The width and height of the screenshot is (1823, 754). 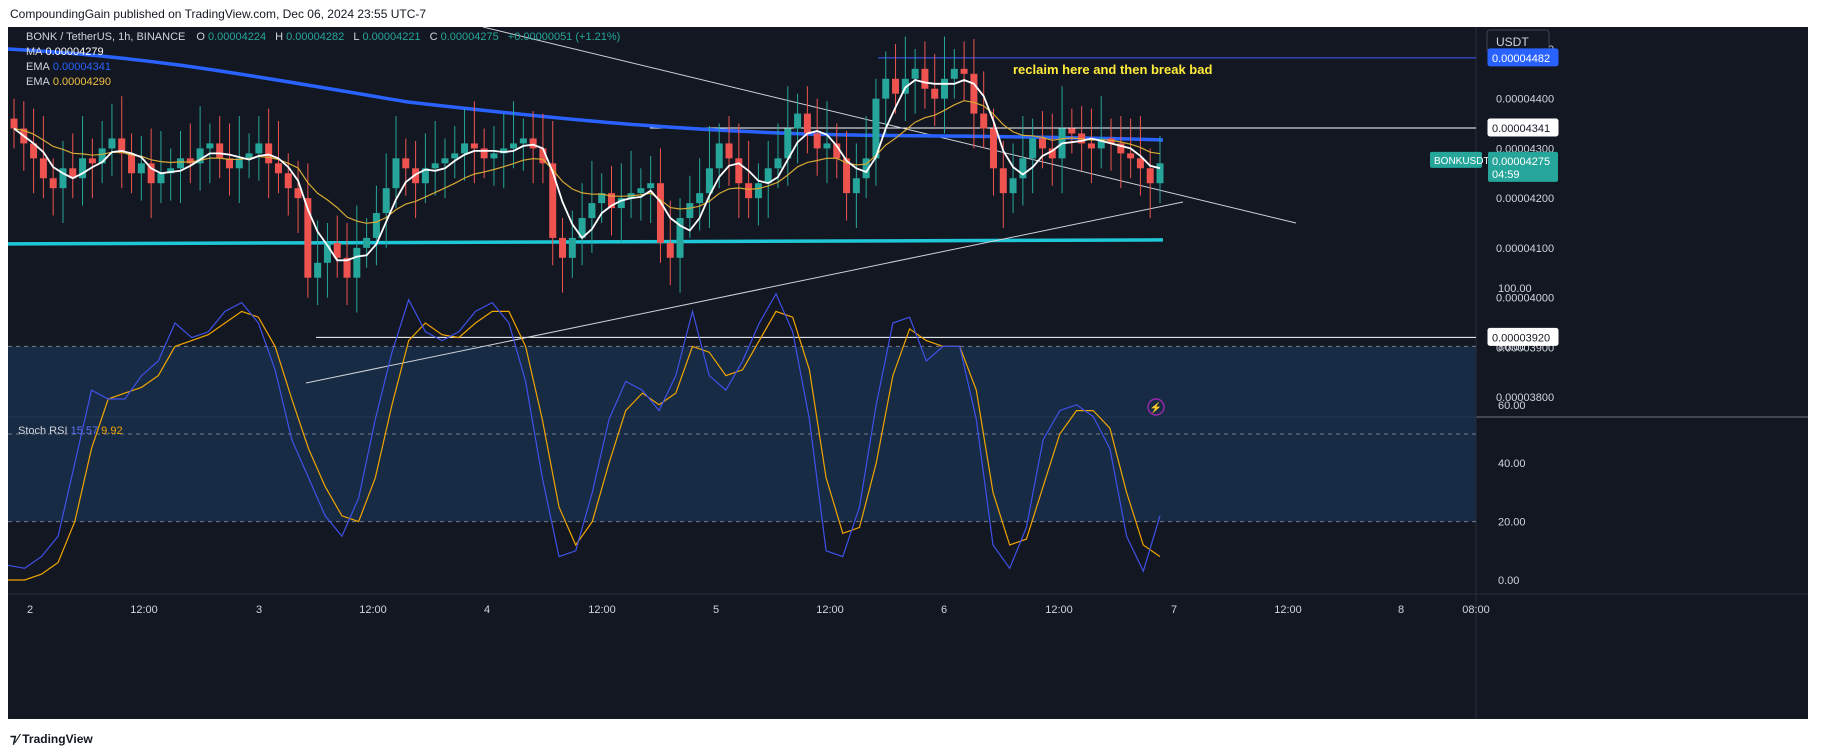 What do you see at coordinates (587, 162) in the screenshot?
I see `ema-yellow-line` at bounding box center [587, 162].